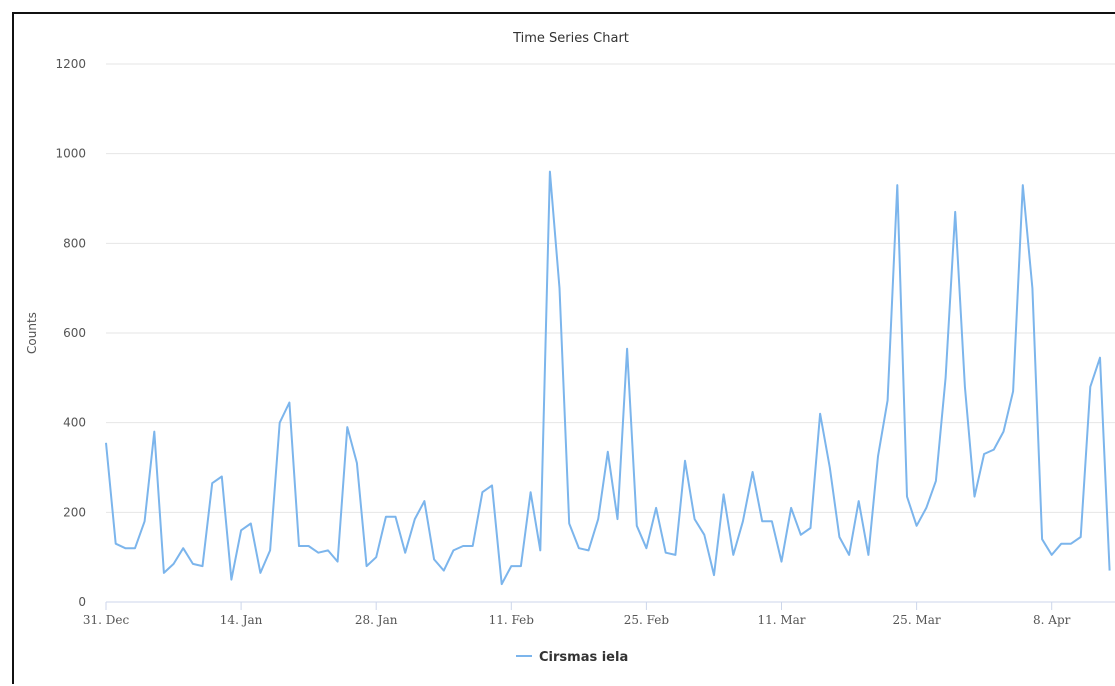 The height and width of the screenshot is (686, 1115). I want to click on x-tick-label: 8. Apr, so click(1052, 620).